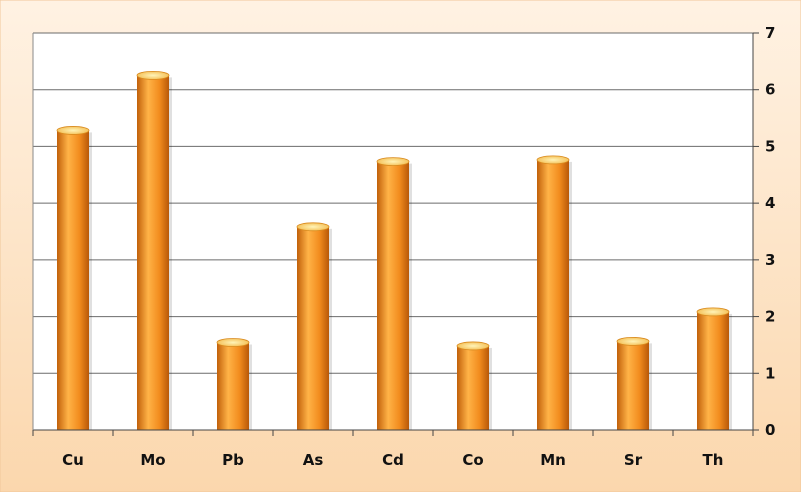 The image size is (801, 492). What do you see at coordinates (713, 370) in the screenshot?
I see `bar-Th` at bounding box center [713, 370].